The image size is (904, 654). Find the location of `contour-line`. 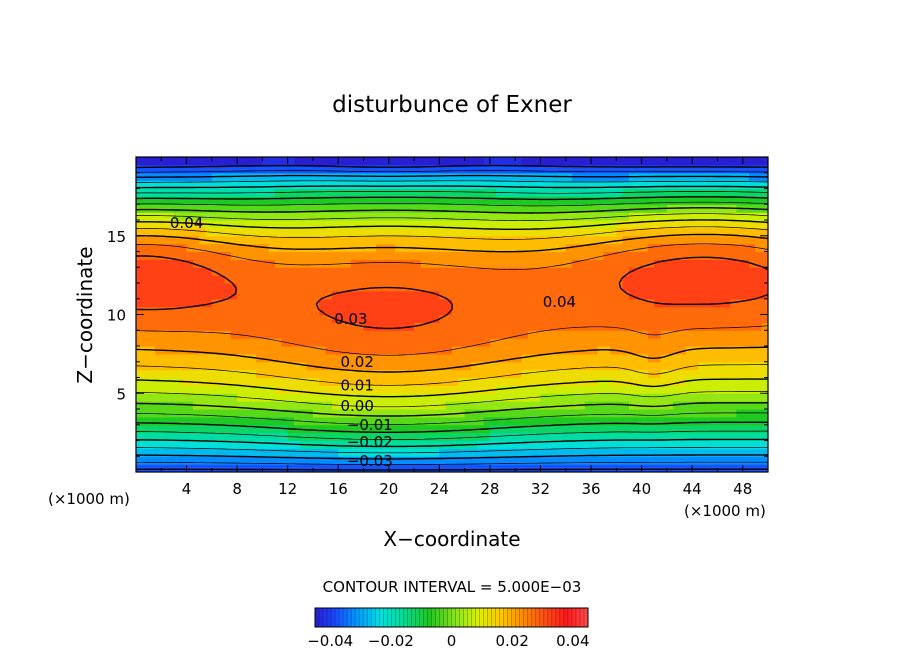

contour-line is located at coordinates (452, 303).